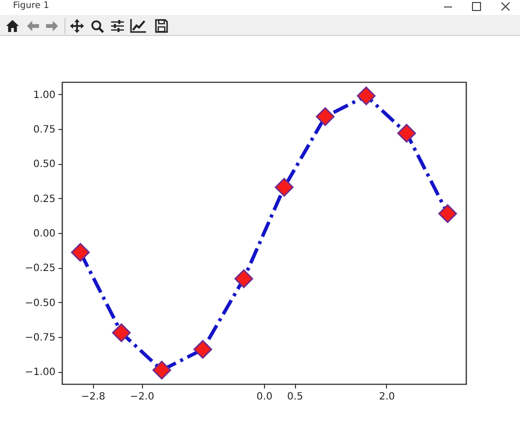 The image size is (520, 427). I want to click on x-tick-label: 0.5, so click(295, 397).